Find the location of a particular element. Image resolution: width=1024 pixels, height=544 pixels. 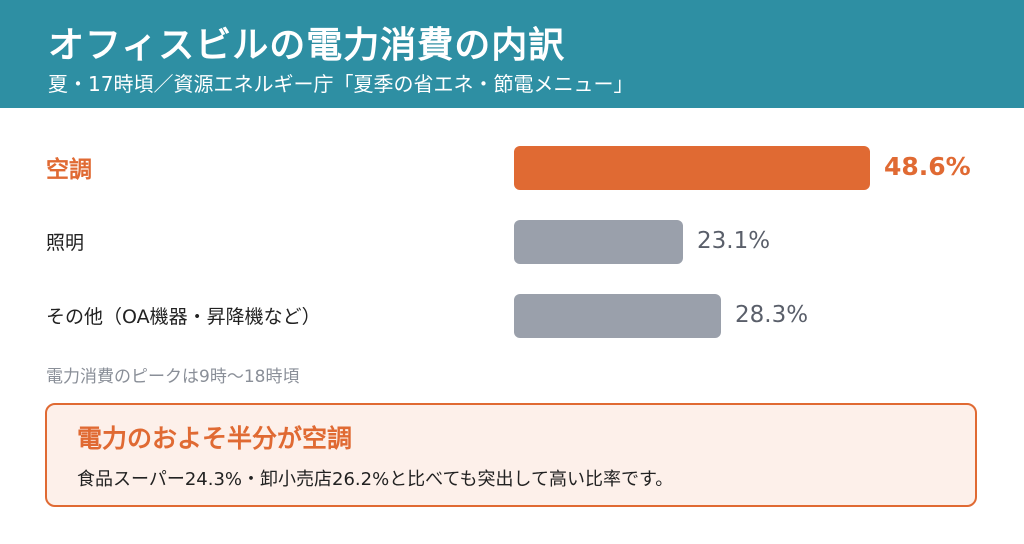

bar-value-label: 23.1% is located at coordinates (734, 241).